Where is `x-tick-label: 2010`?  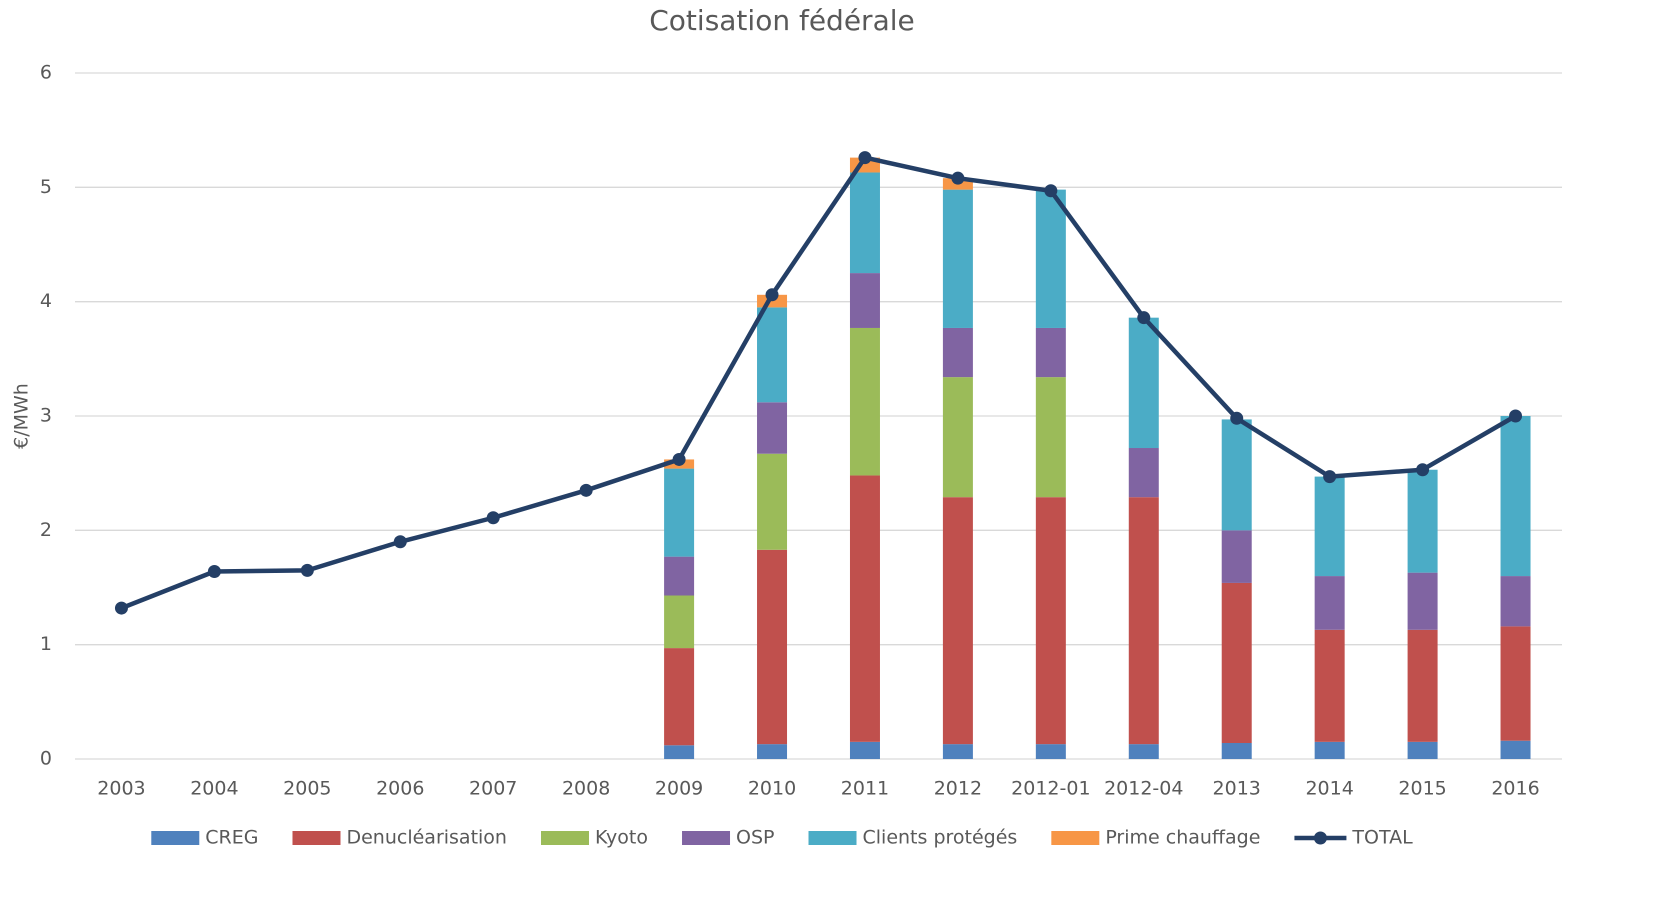 x-tick-label: 2010 is located at coordinates (772, 789).